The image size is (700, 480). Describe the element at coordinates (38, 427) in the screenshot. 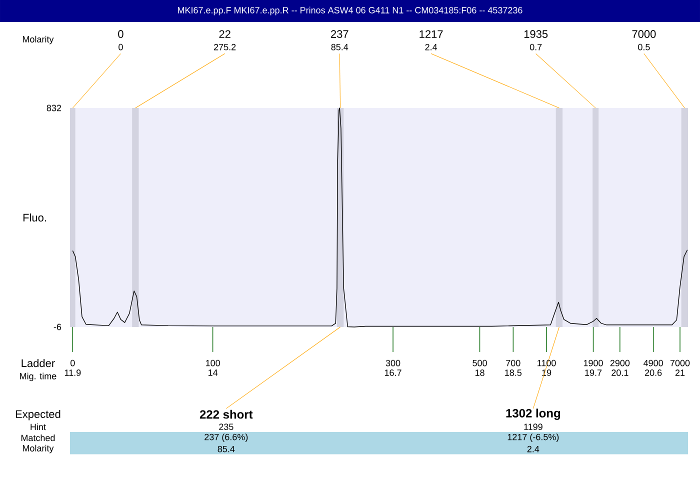

I see `text: Hint` at that location.